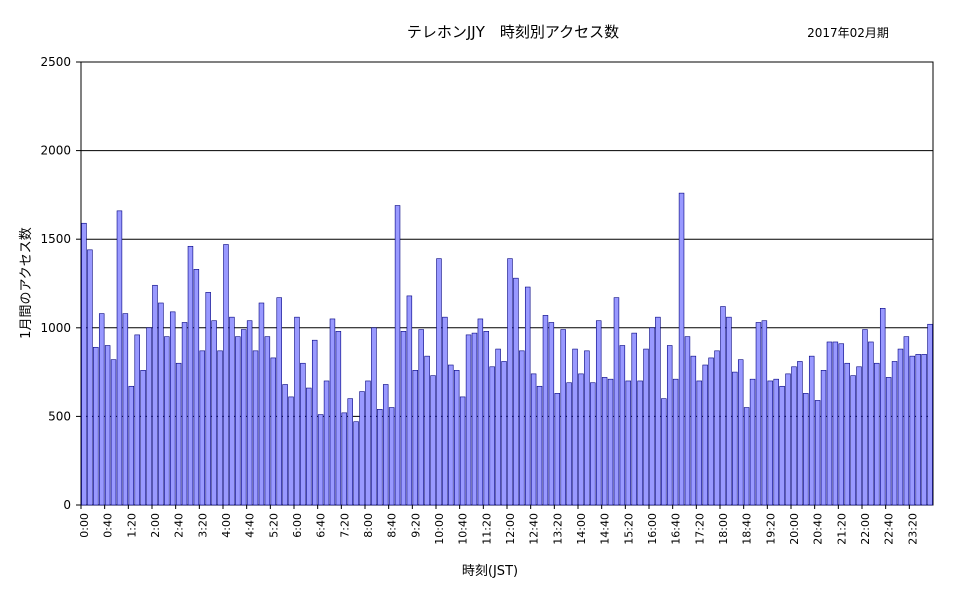 This screenshot has width=967, height=593. What do you see at coordinates (55, 62) in the screenshot?
I see `y-tick-label: 2500` at bounding box center [55, 62].